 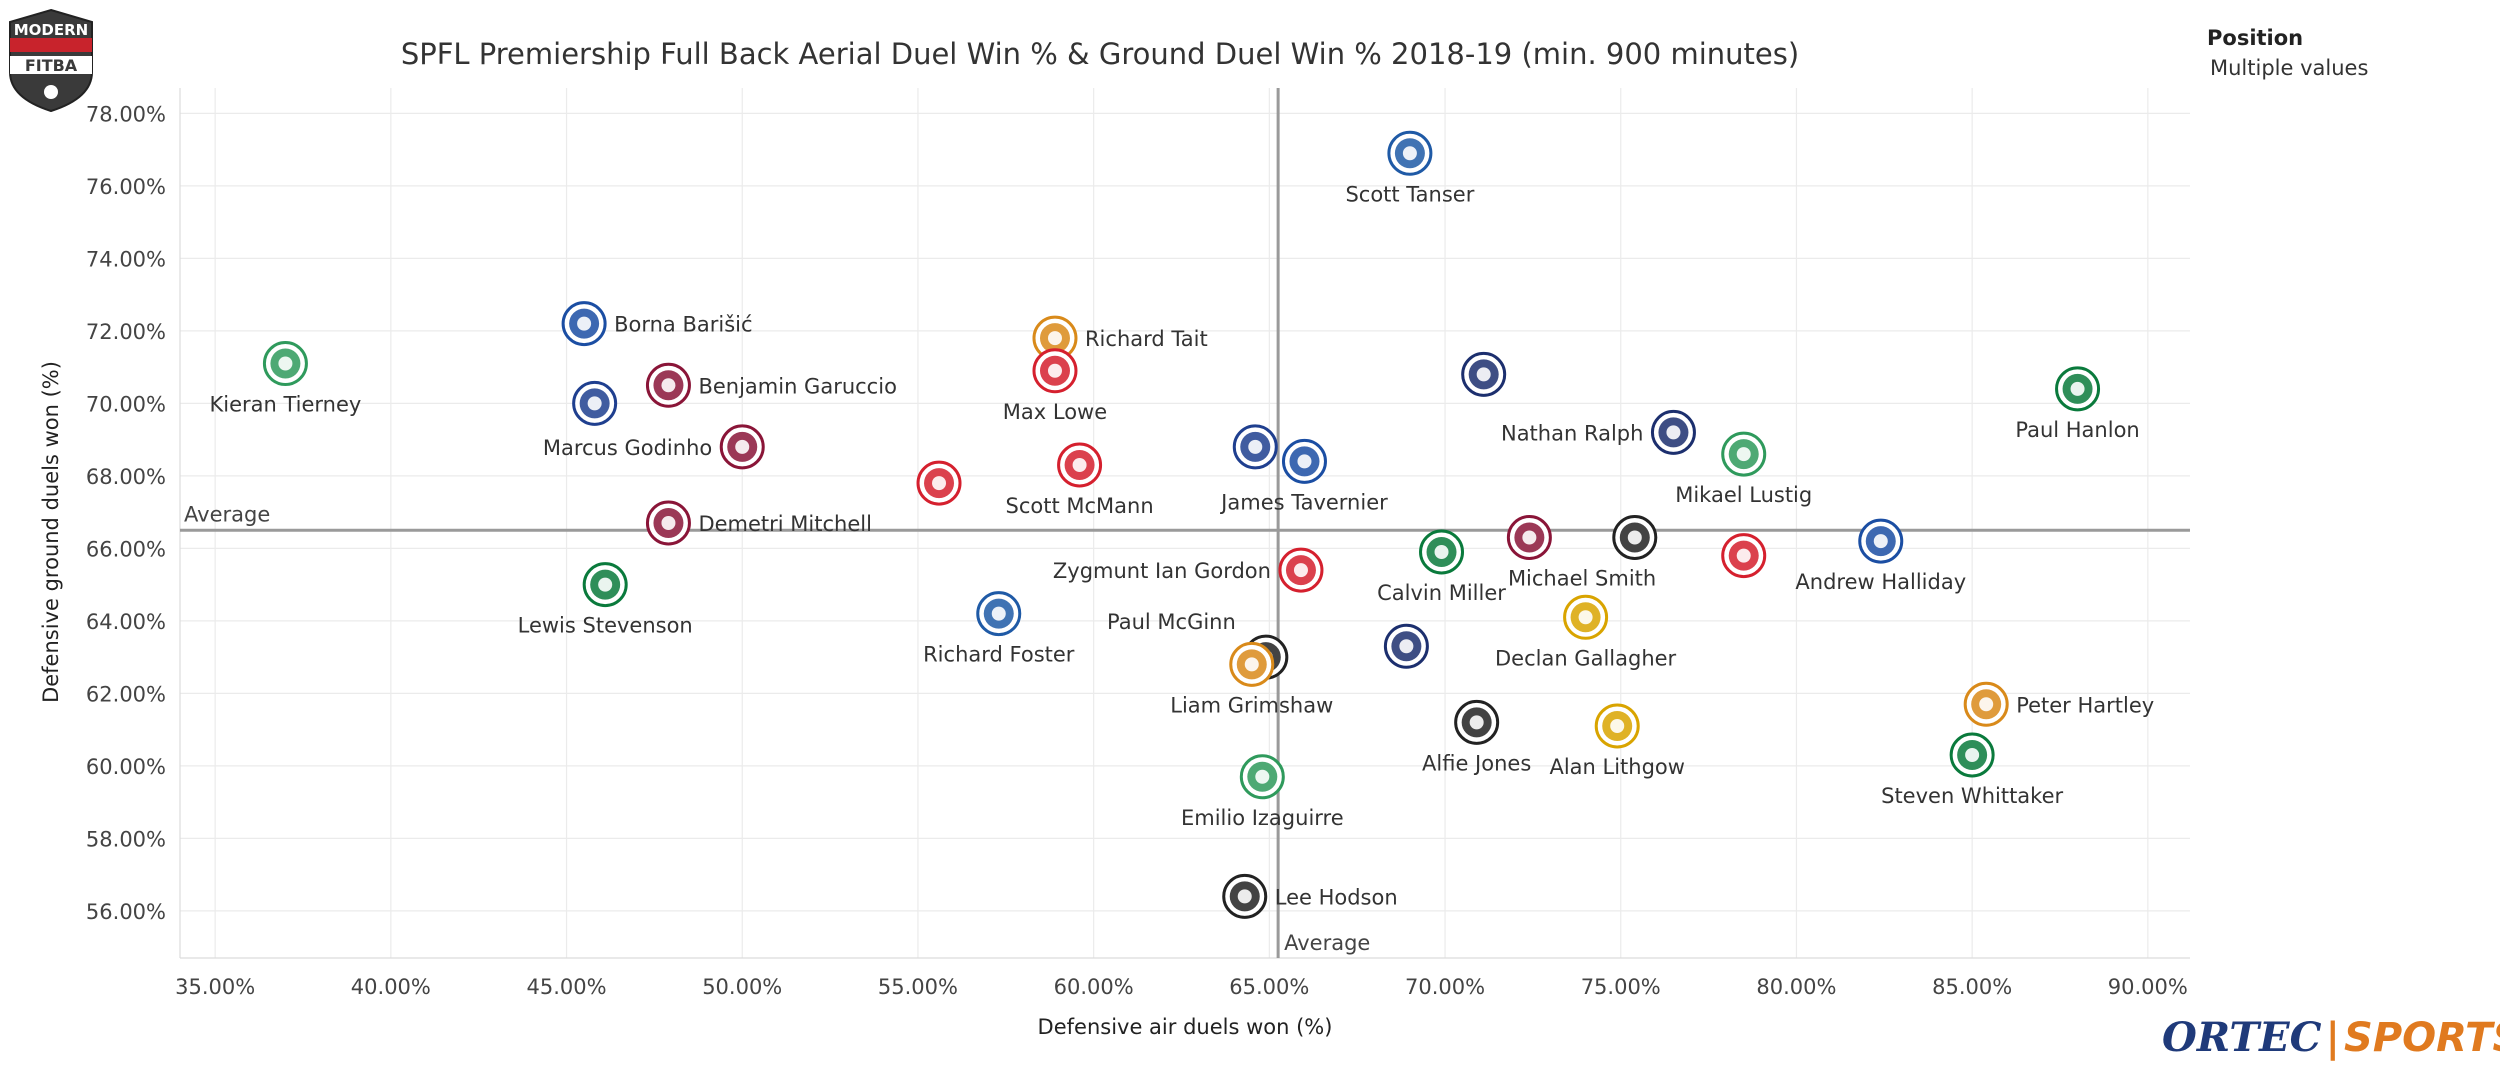 I want to click on ortec-sports-brand: ORTEC|SPORTS, so click(x=2331, y=1037).